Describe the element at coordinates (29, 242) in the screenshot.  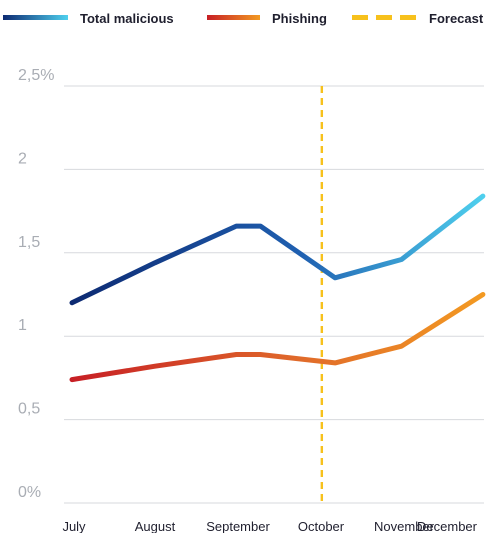
I see `y-tick-label: 1,5` at that location.